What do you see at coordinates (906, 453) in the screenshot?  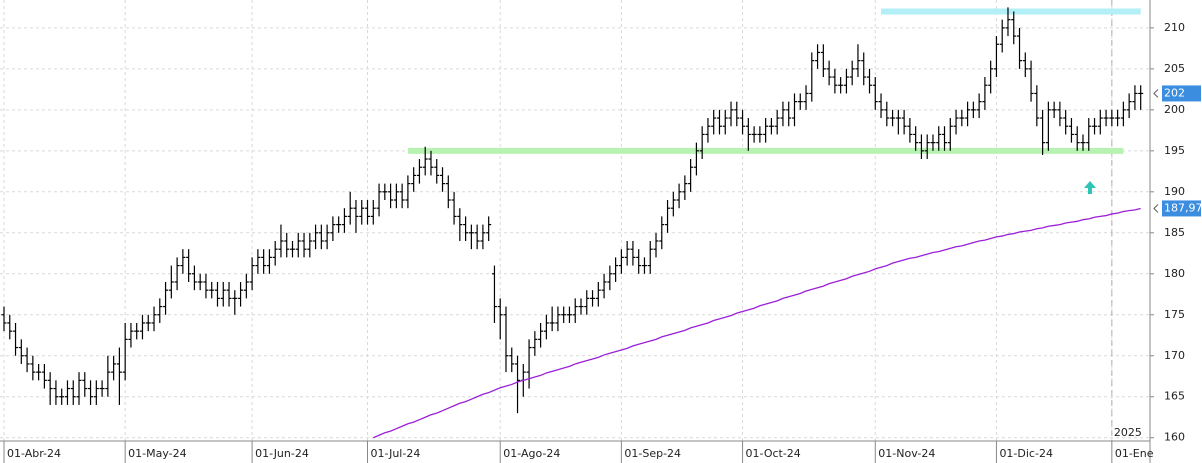 I see `x-tick-label: 01-Nov-24` at bounding box center [906, 453].